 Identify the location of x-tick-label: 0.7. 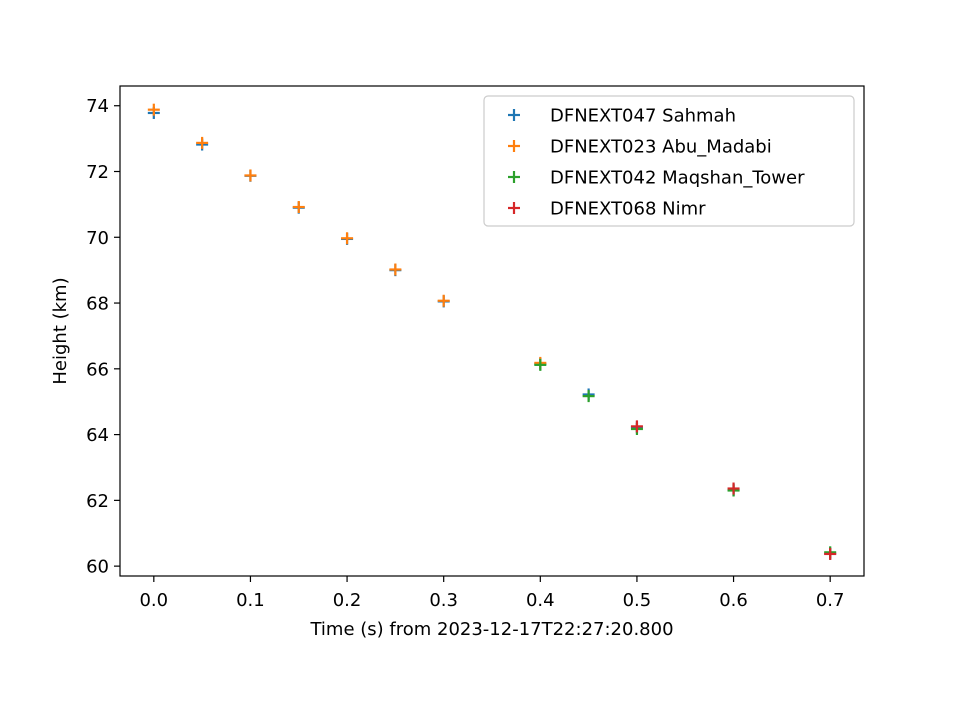
(830, 600).